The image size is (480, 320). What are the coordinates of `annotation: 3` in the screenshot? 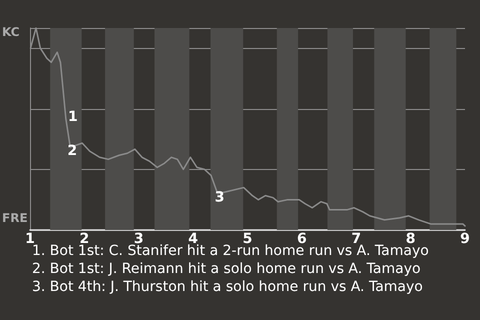 It's located at (219, 198).